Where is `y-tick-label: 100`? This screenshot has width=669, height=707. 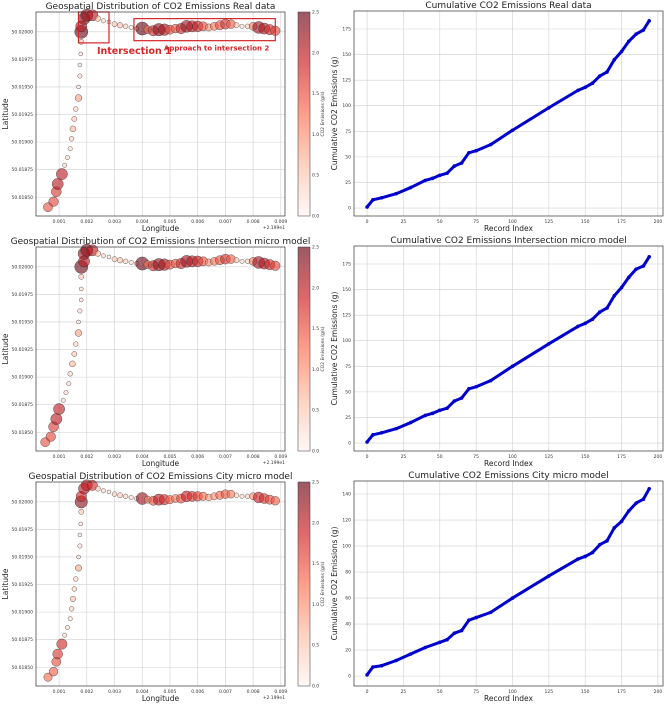 y-tick-label: 100 is located at coordinates (346, 341).